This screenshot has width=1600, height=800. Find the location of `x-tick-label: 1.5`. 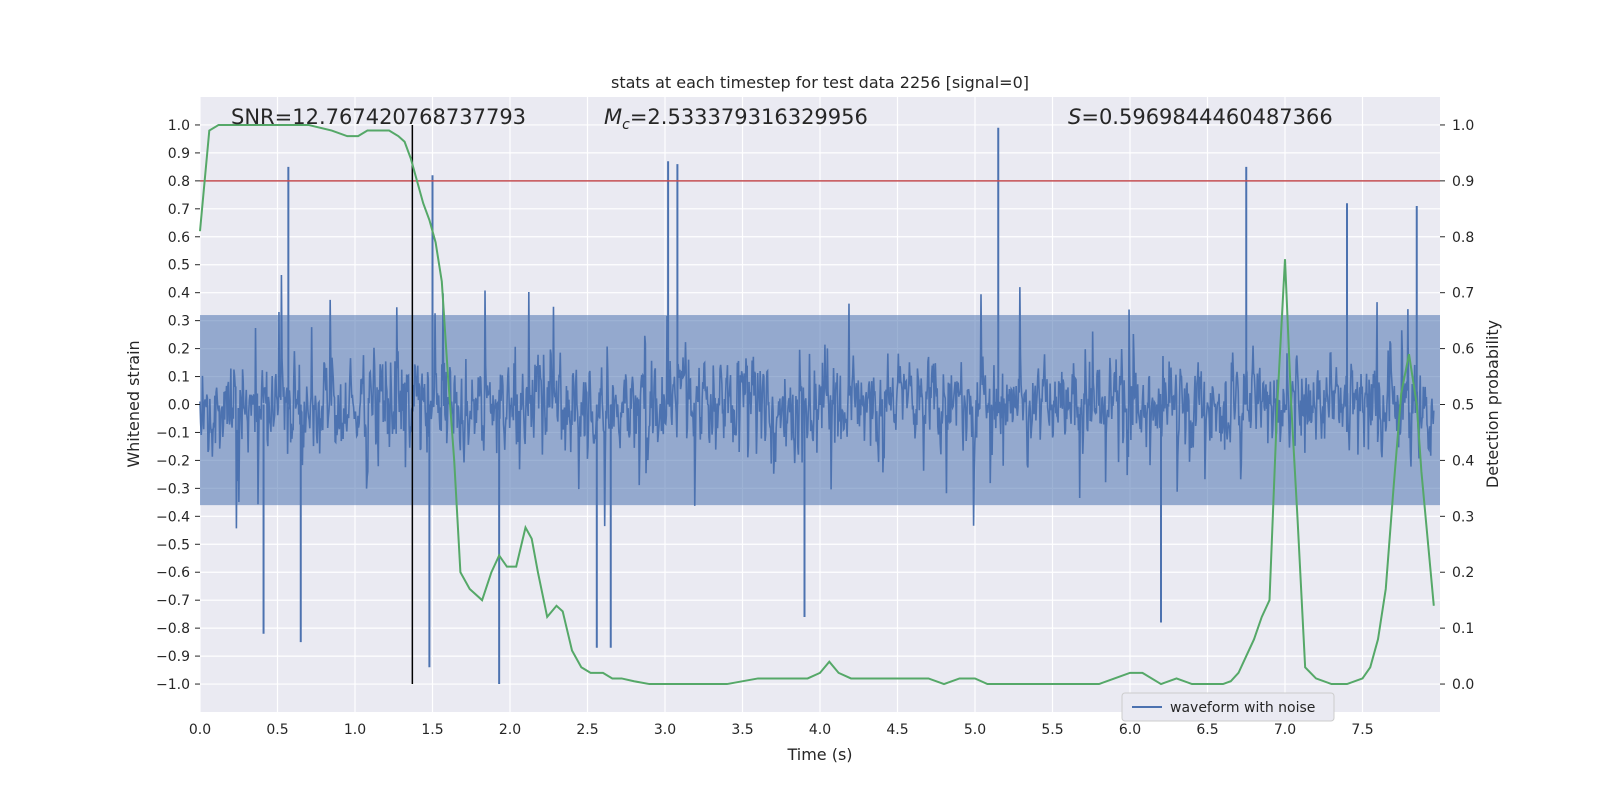

x-tick-label: 1.5 is located at coordinates (432, 730).